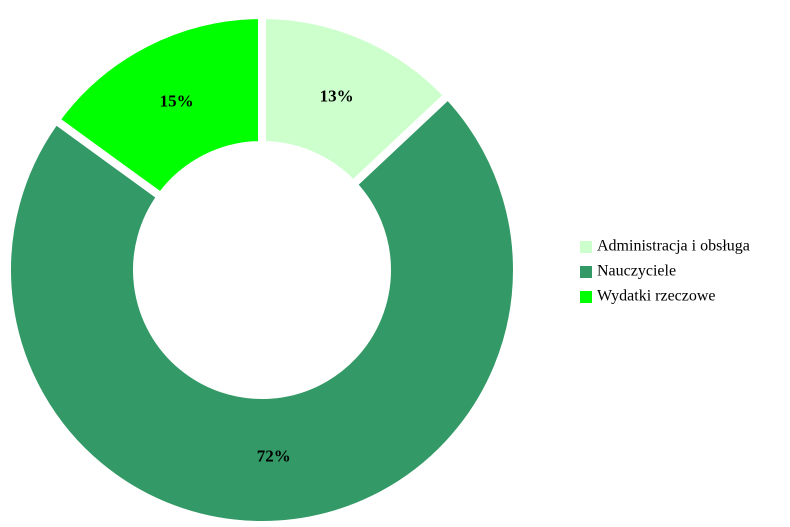 This screenshot has height=527, width=790. Describe the element at coordinates (673, 246) in the screenshot. I see `legend-label: Administracja i obsługa` at that location.